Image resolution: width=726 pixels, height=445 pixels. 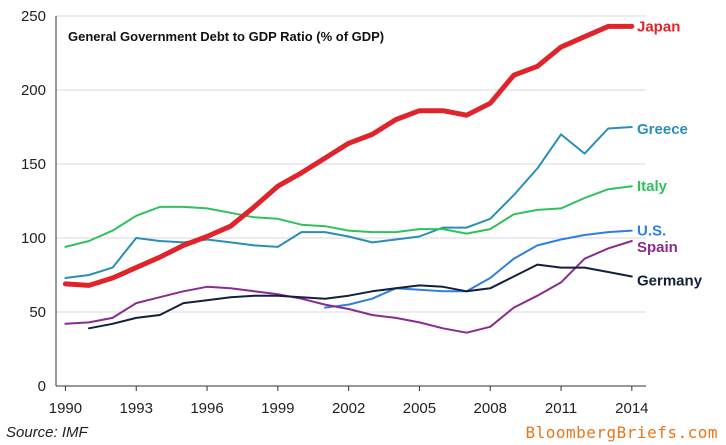 What do you see at coordinates (657, 247) in the screenshot?
I see `series-label-spain: Spain` at bounding box center [657, 247].